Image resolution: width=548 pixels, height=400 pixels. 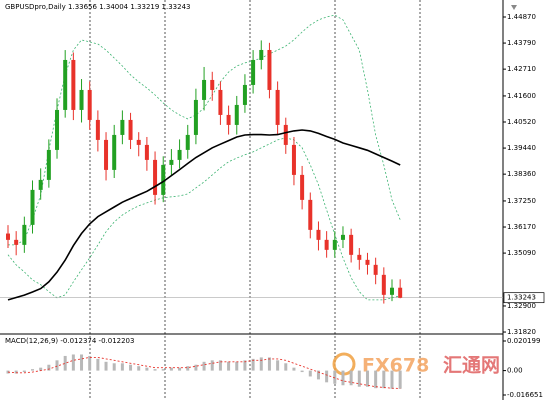 I want to click on watermark-name: 汇通网, so click(x=471, y=366).